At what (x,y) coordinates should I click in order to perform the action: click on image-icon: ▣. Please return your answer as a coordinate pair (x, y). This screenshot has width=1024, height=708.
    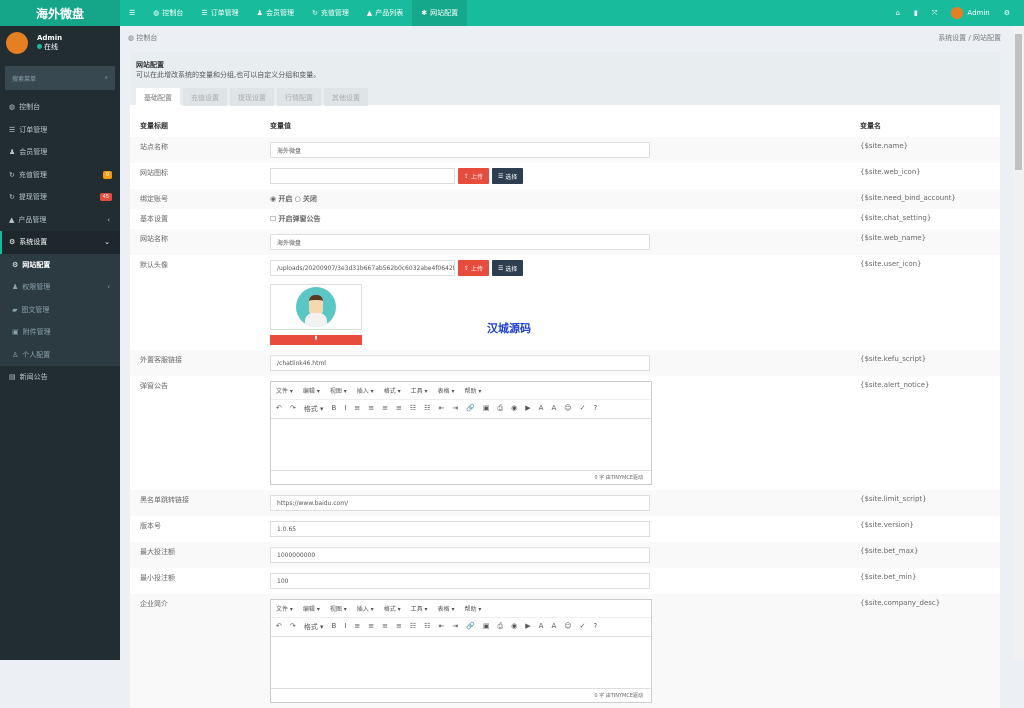
    Looking at the image, I should click on (486, 408).